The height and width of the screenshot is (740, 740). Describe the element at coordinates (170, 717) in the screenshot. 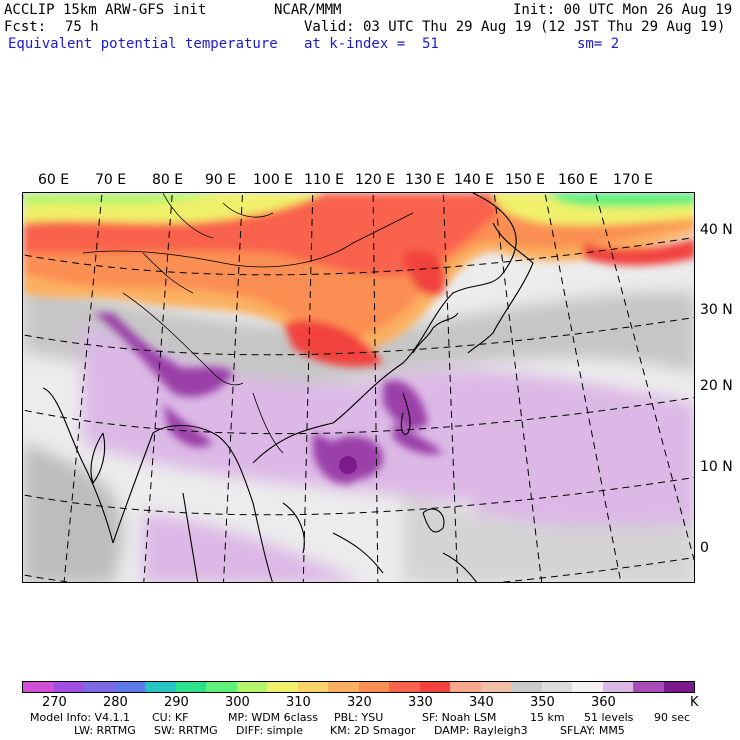

I see `footer-cu: CU: KF` at that location.